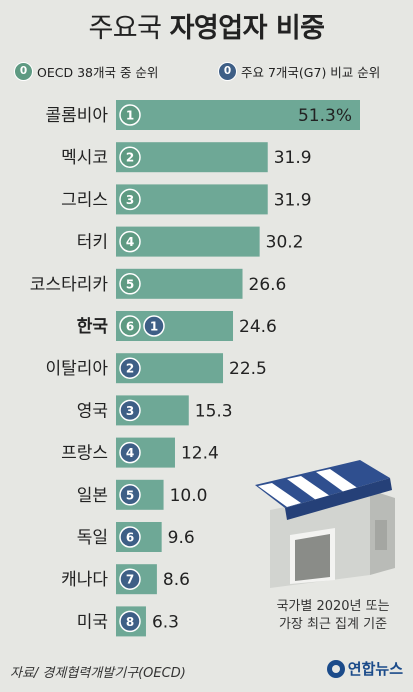 This screenshot has width=413, height=692. I want to click on category-label: 이탈리아, so click(76, 369).